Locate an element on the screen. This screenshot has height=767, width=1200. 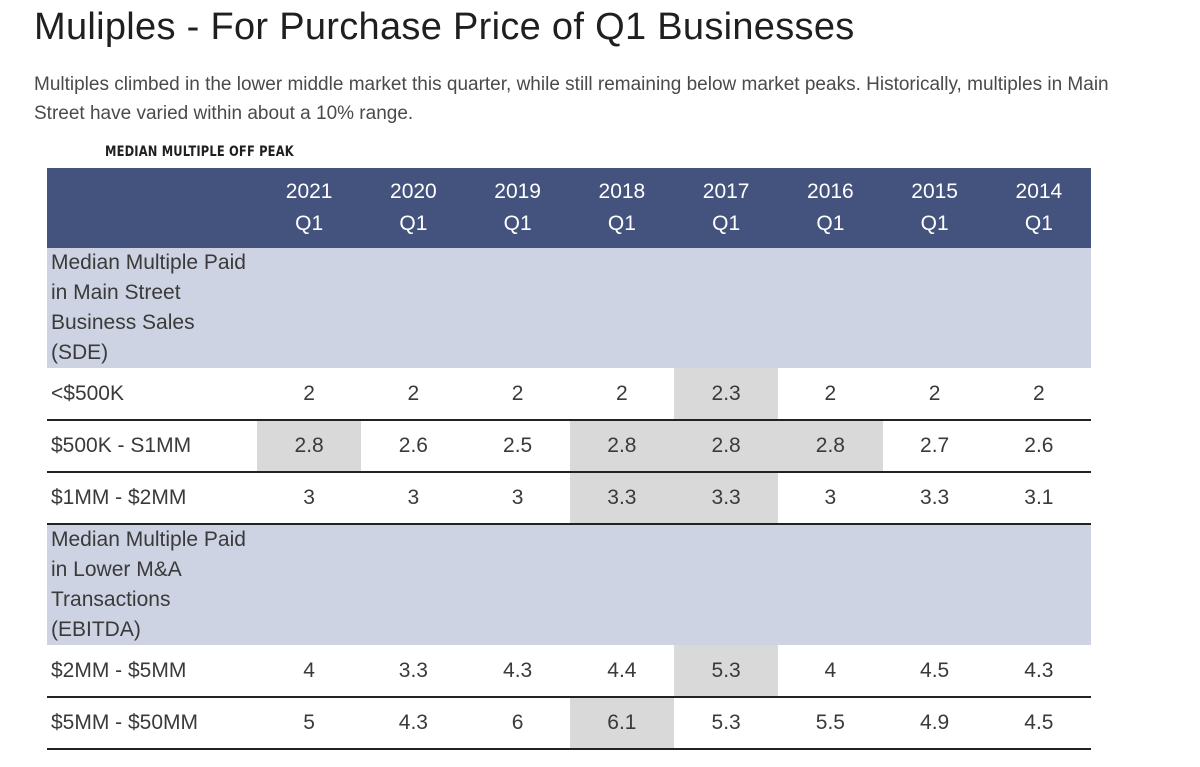
column-year-label: 2017 is located at coordinates (726, 191).